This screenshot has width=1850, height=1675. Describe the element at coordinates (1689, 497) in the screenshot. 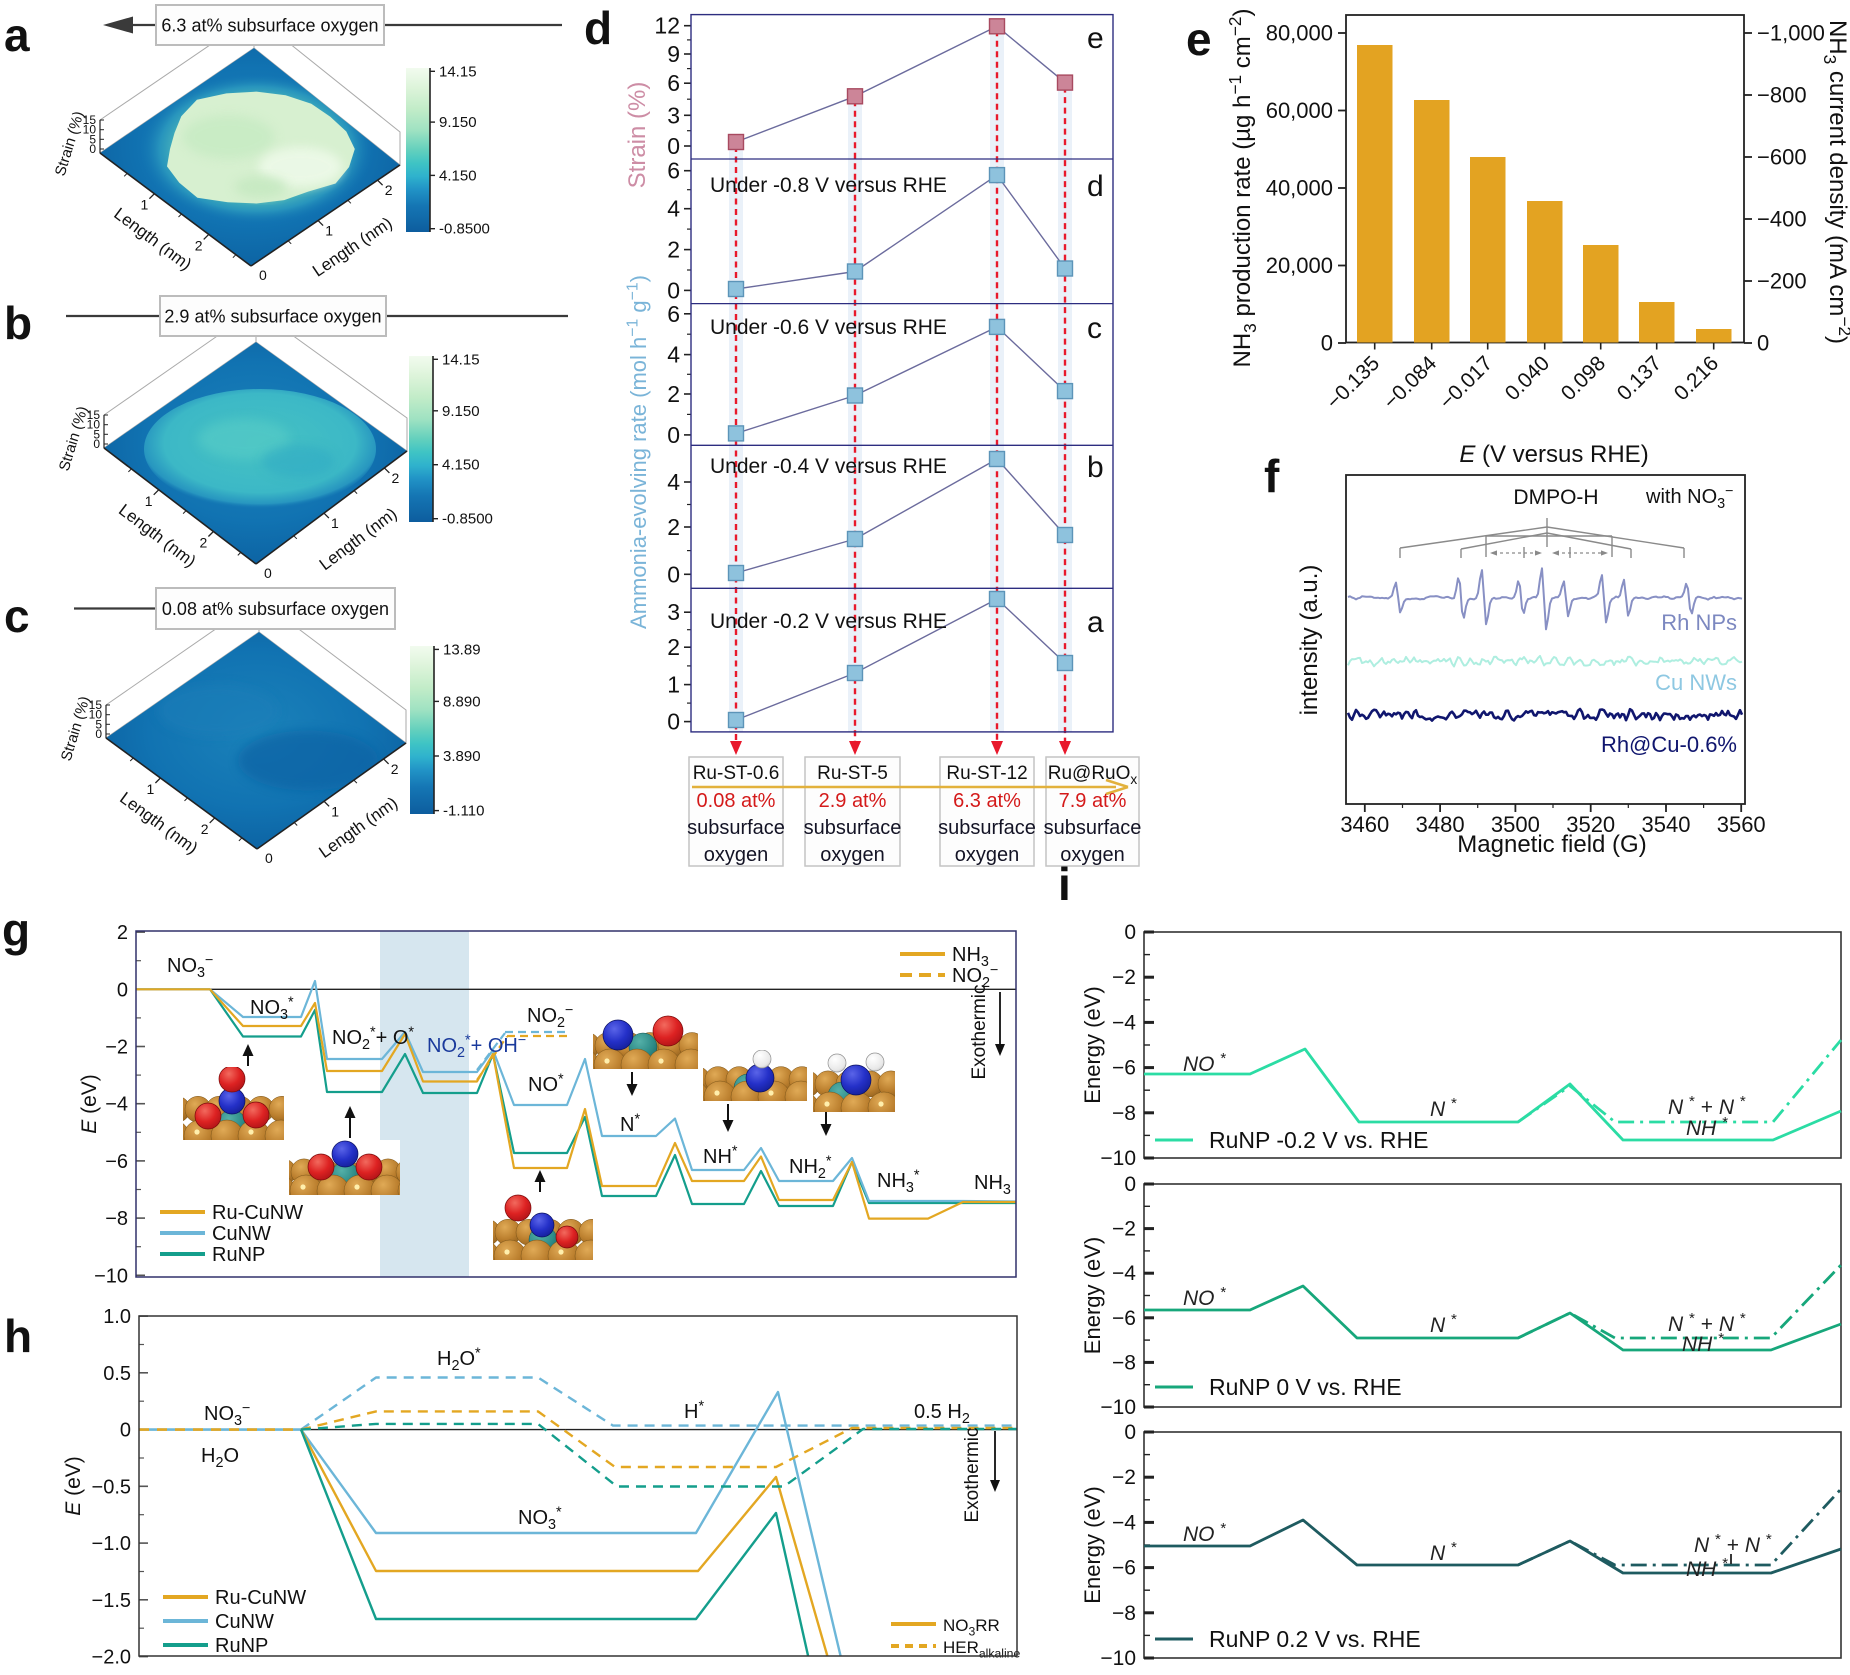

I see `svg-text: with NO3−` at that location.